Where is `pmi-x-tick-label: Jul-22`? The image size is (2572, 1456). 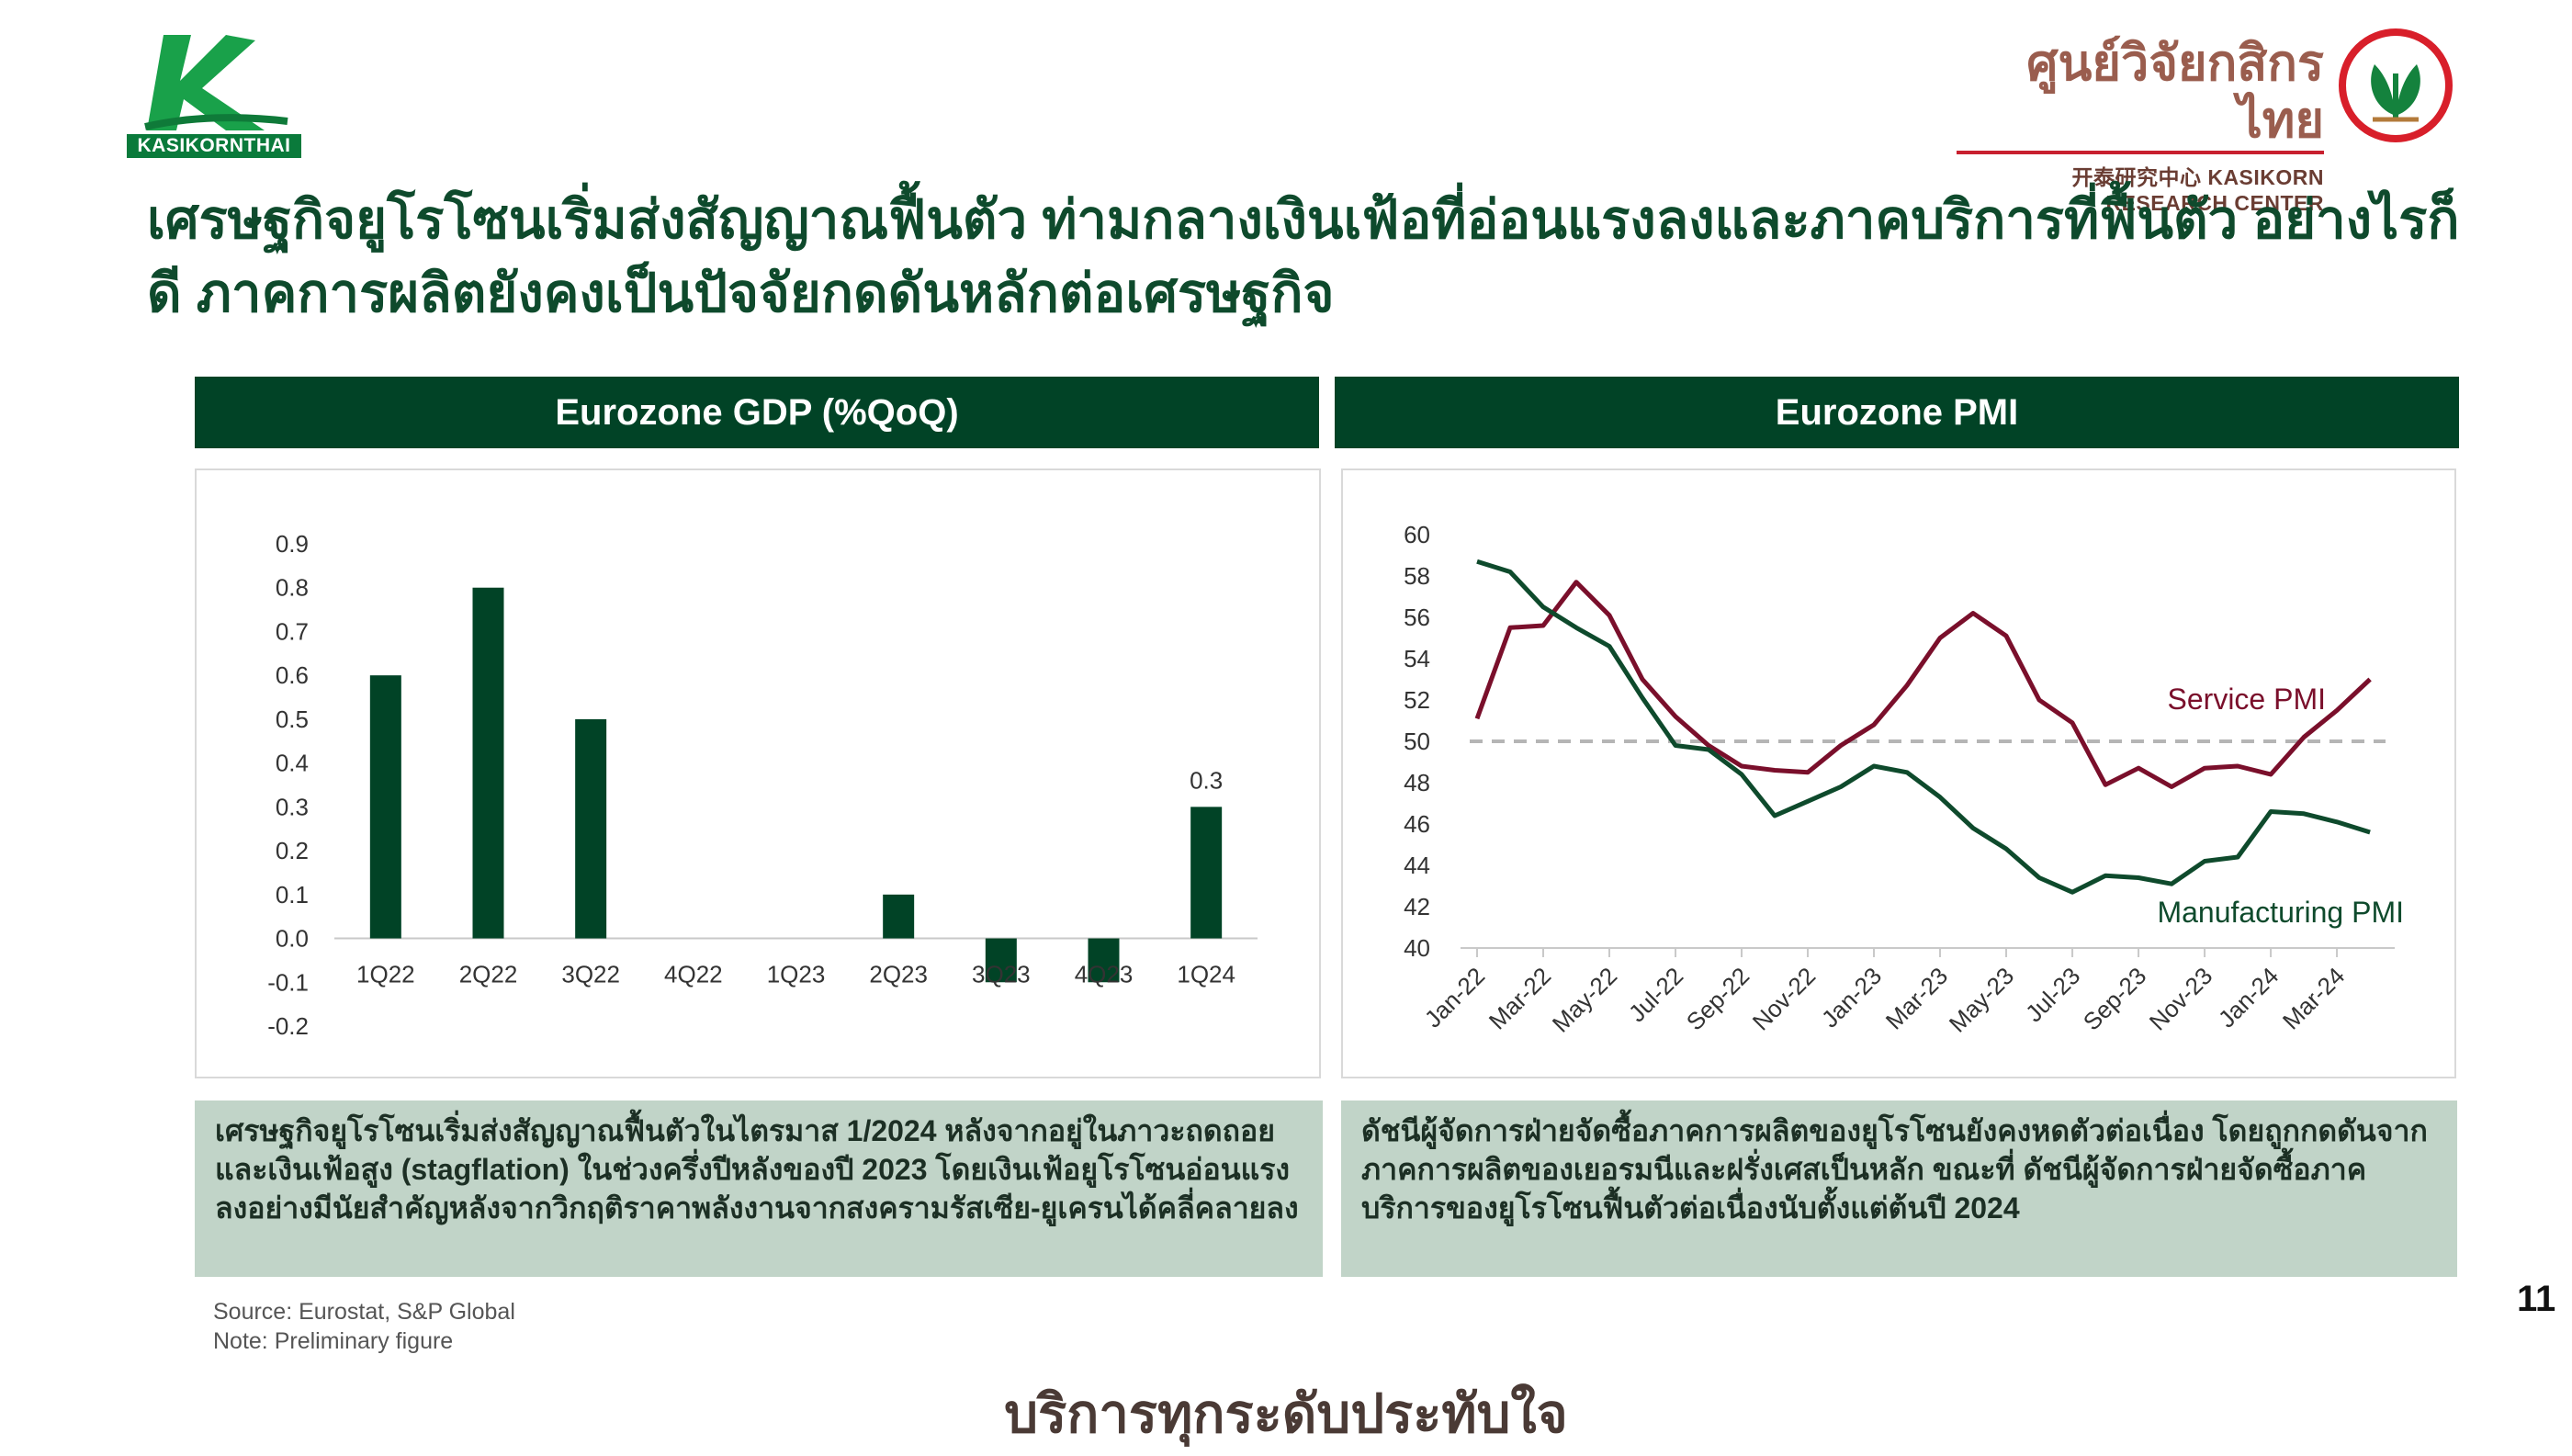 pmi-x-tick-label: Jul-22 is located at coordinates (1655, 994).